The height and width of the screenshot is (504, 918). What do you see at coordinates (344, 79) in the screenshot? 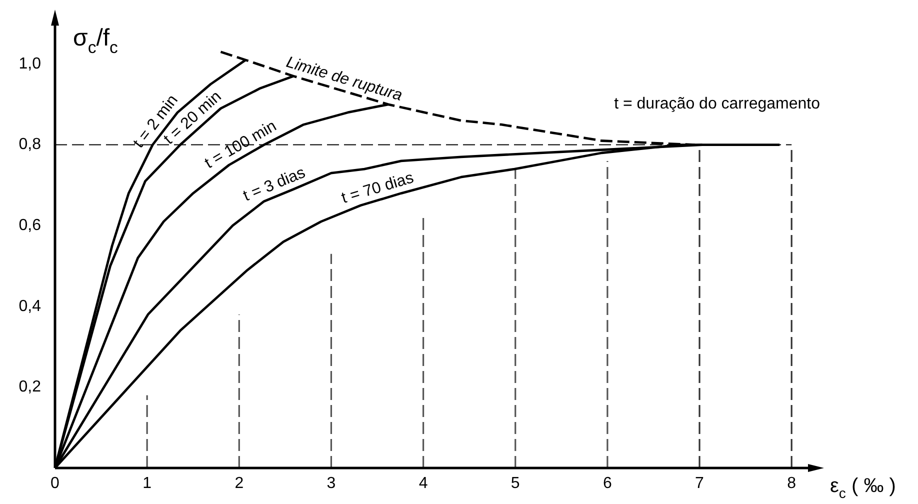
I see `text: Limite de ruptura` at bounding box center [344, 79].